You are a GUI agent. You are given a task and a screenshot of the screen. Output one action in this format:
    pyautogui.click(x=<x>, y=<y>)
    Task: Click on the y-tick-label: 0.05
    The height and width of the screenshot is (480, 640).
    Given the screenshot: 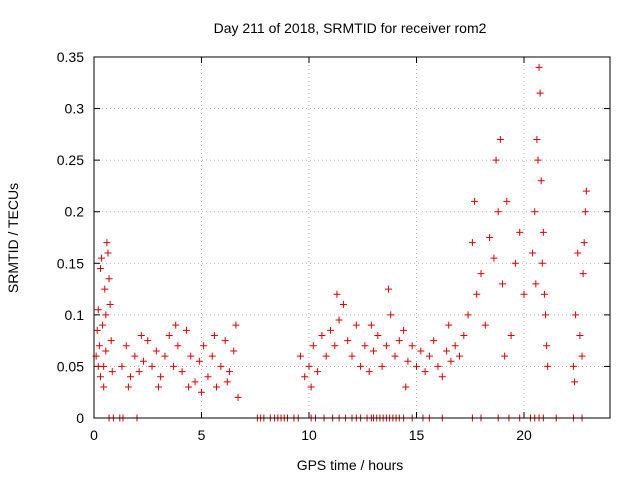 What is the action you would take?
    pyautogui.click(x=70, y=366)
    